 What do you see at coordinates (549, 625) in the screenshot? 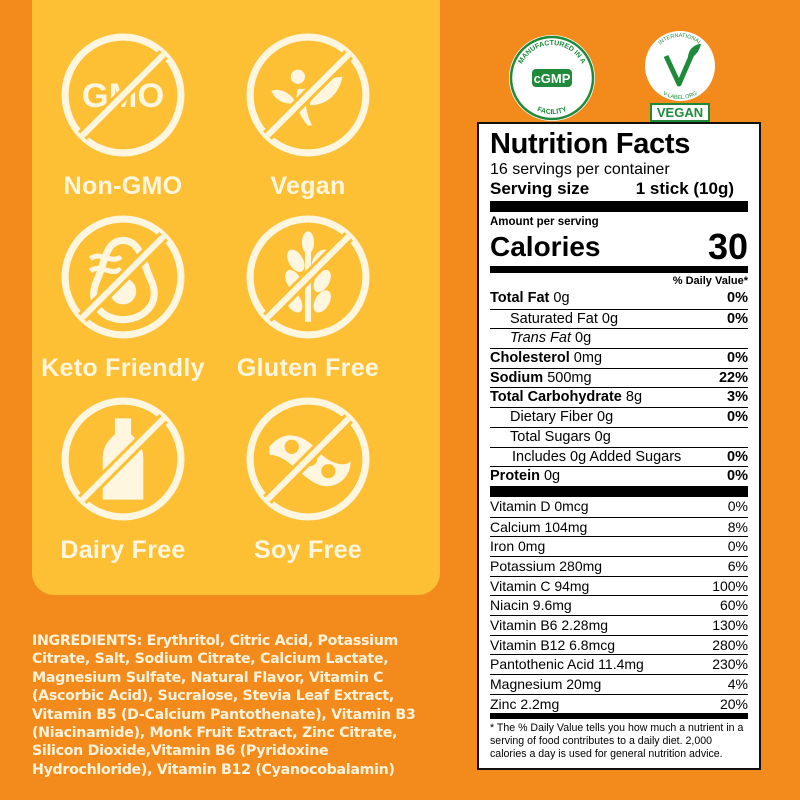
I see `vitamin-name: Vitamin B6 2.28mg` at bounding box center [549, 625].